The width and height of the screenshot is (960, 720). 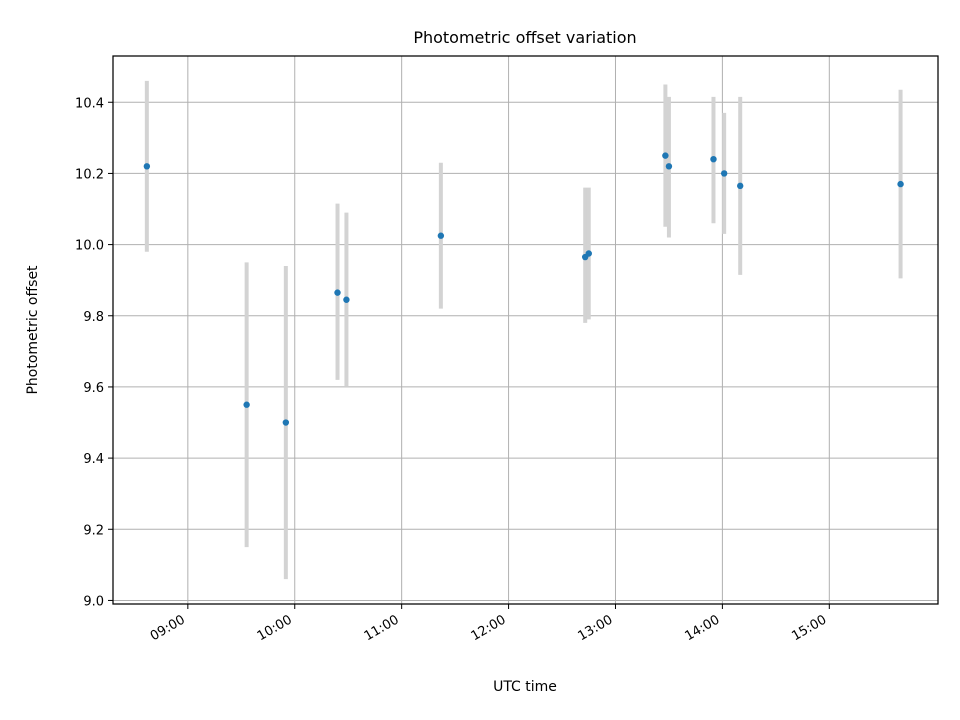 I want to click on x-tick-label: 09:00, so click(x=168, y=628).